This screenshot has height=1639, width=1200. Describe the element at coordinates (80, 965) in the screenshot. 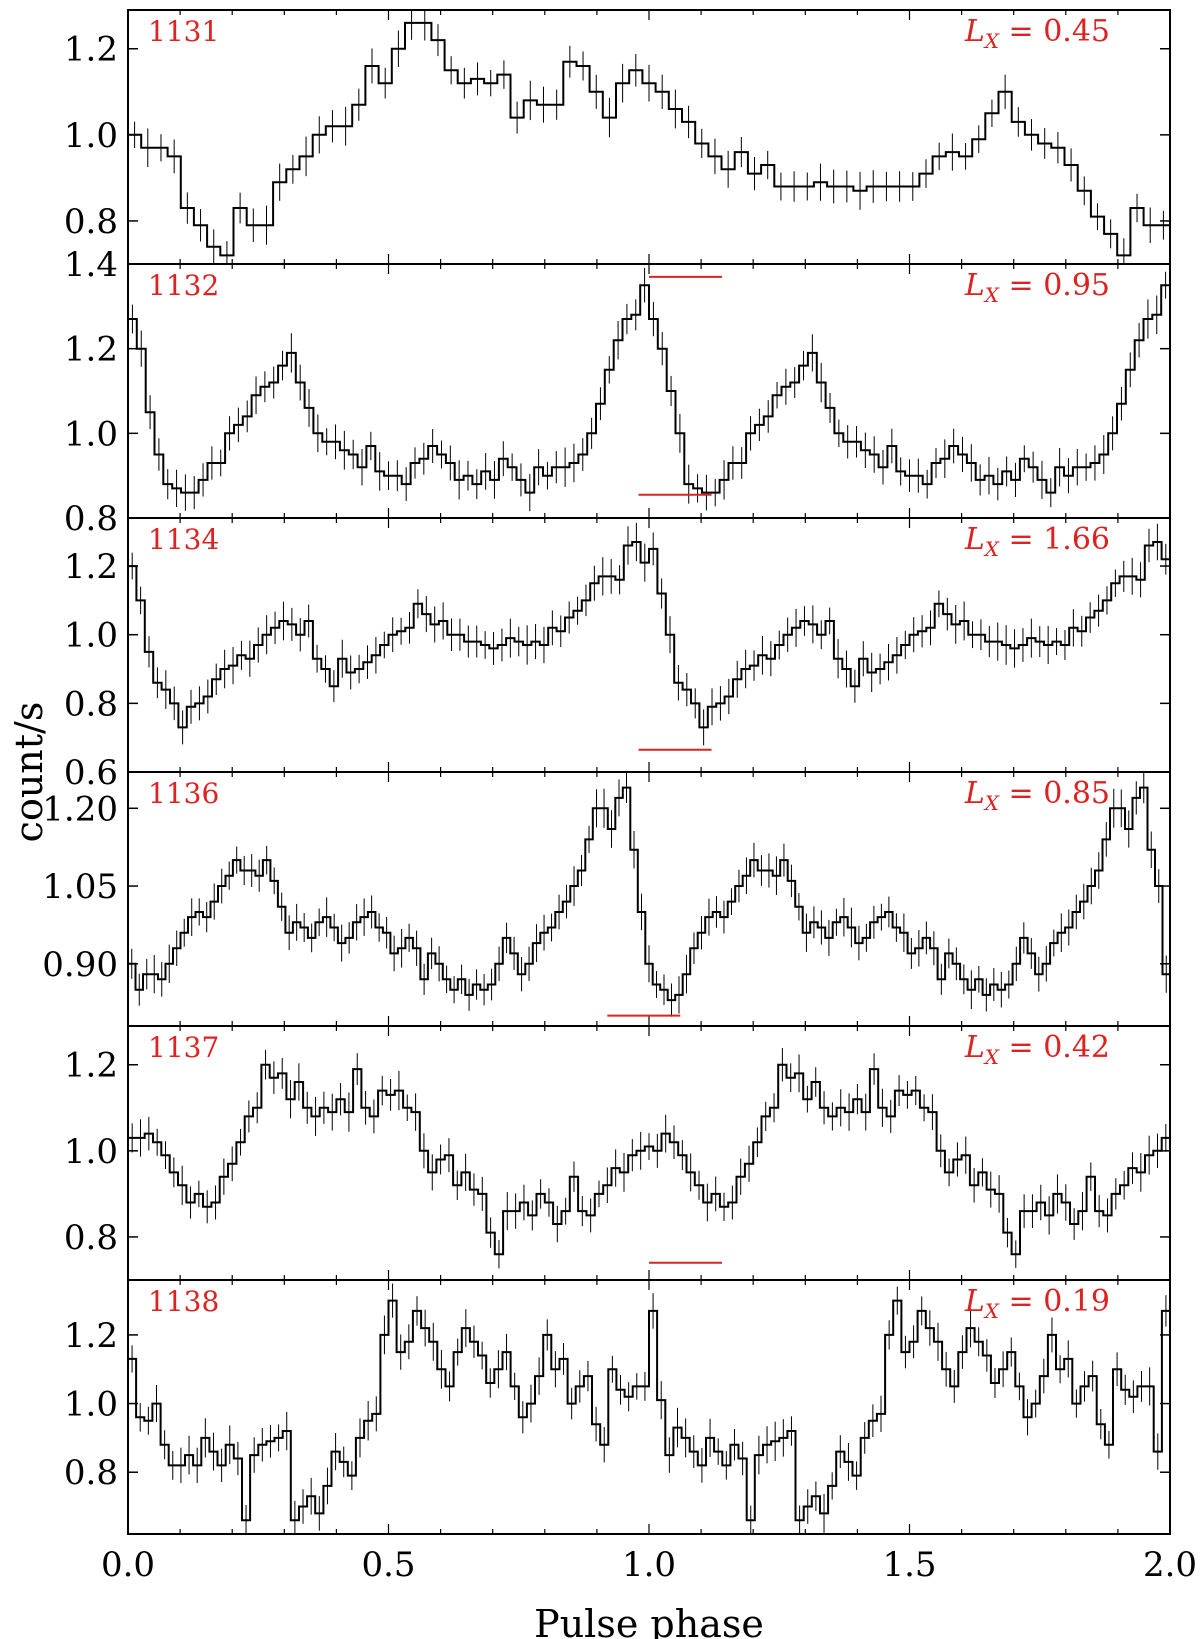

I see `y-tick-label: 0.90` at that location.